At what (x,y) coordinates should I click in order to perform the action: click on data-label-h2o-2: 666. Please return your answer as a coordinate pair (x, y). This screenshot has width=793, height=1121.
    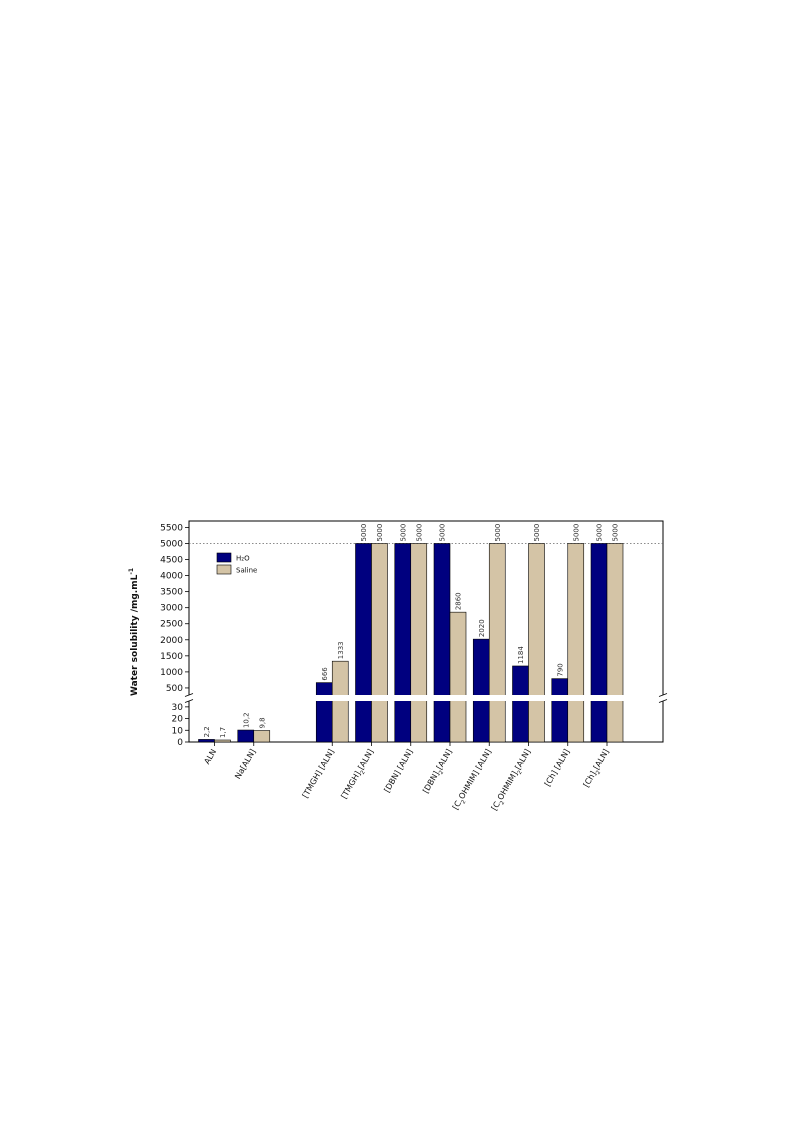
    Looking at the image, I should click on (325, 674).